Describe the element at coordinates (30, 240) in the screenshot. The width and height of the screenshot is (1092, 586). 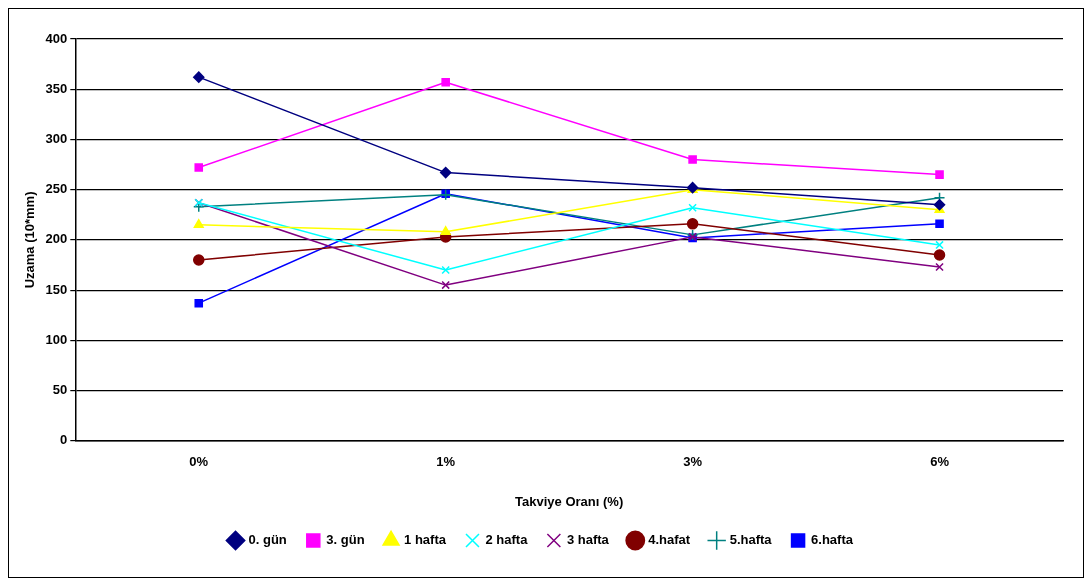
I see `y-axis-title: Uzama (10*mm)` at that location.